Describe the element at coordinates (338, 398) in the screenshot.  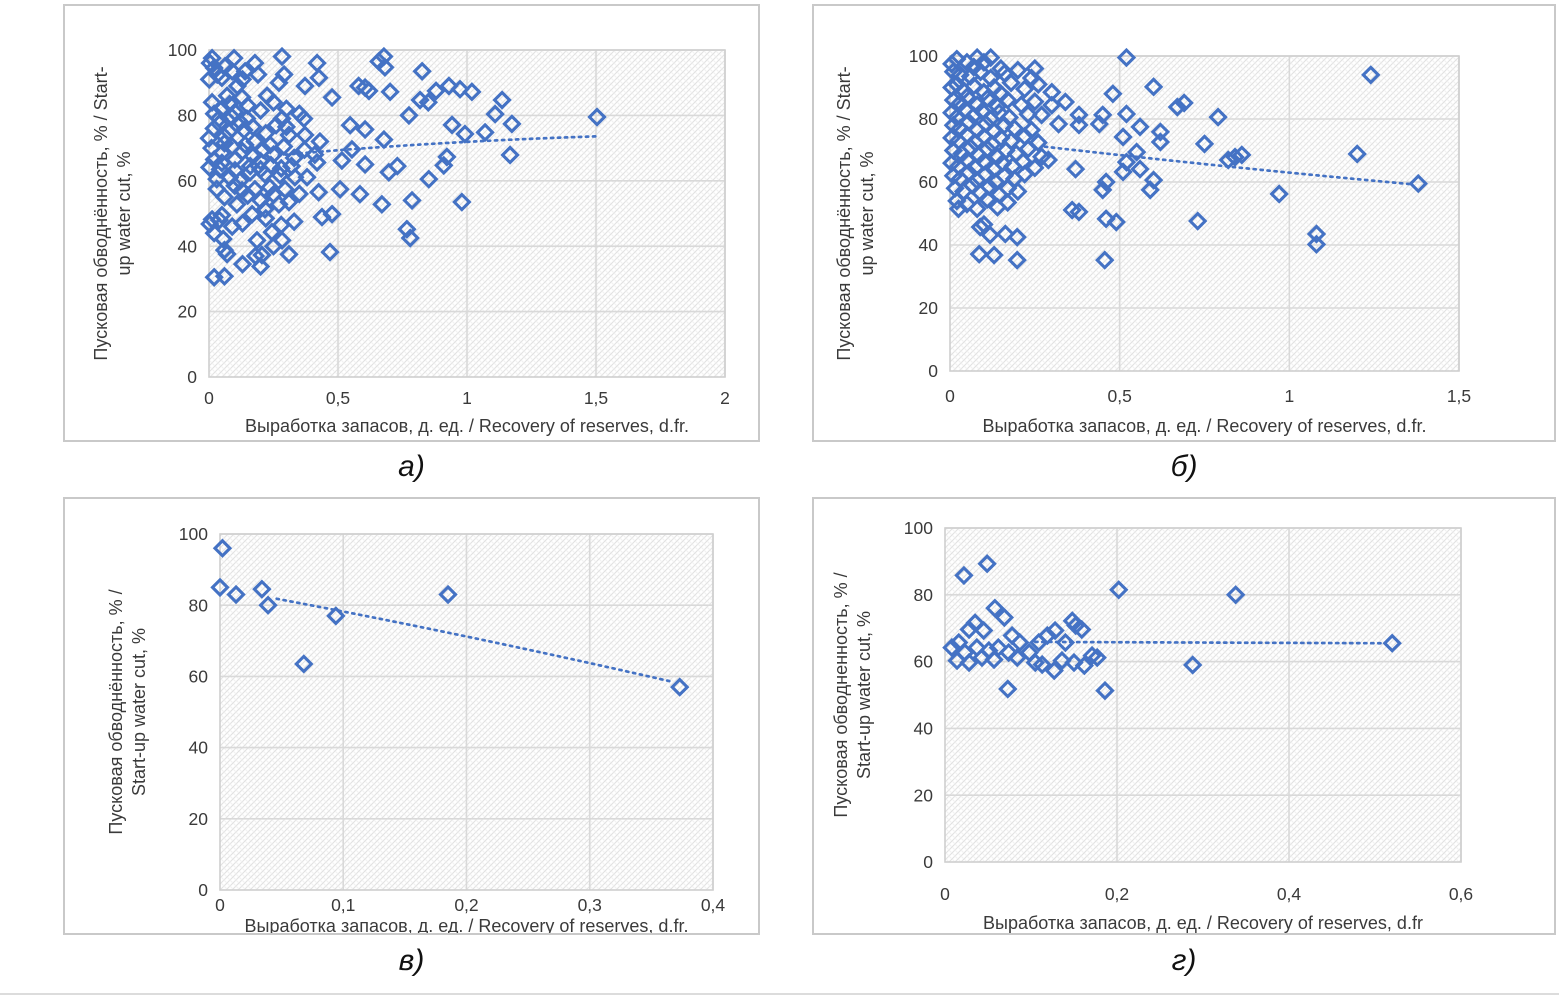
I see `x-axis-tick-label: 0,5` at that location.